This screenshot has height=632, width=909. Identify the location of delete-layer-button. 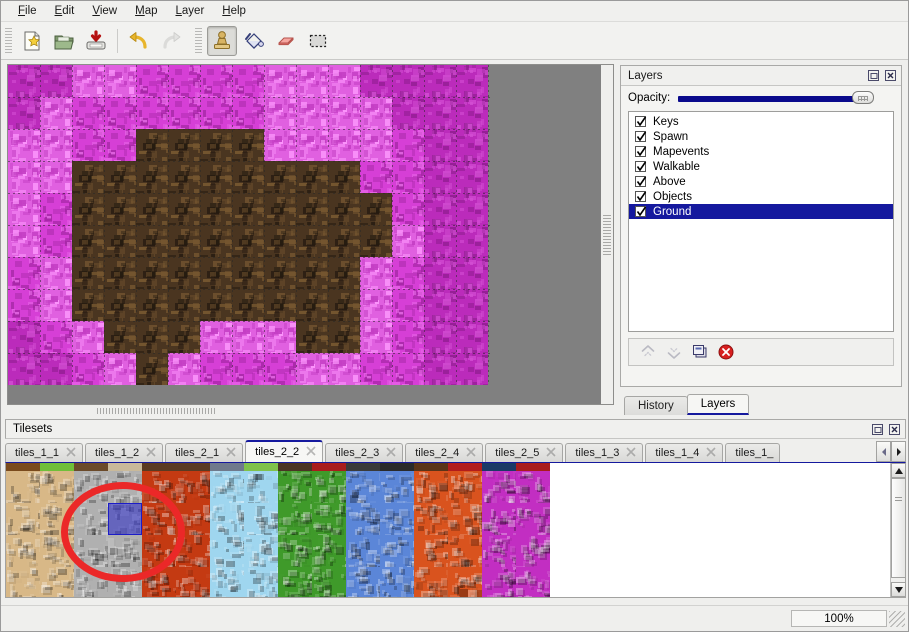
(726, 352).